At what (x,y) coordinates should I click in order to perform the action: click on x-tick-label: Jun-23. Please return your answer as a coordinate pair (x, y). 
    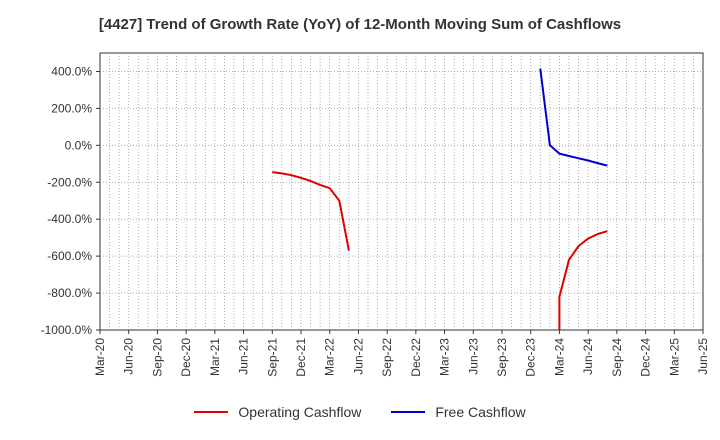
    Looking at the image, I should click on (473, 356).